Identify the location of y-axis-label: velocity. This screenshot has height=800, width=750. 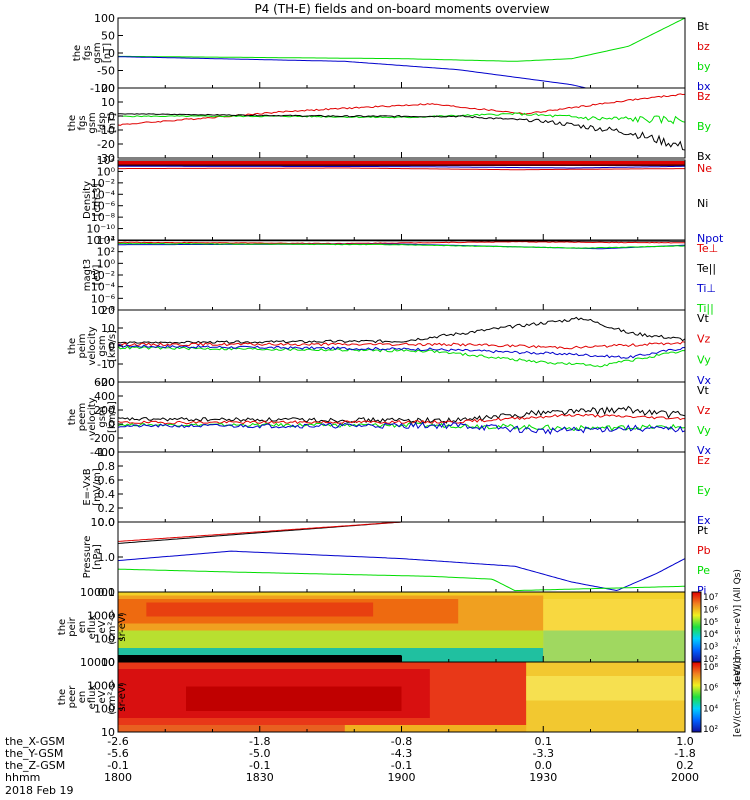
(92, 416).